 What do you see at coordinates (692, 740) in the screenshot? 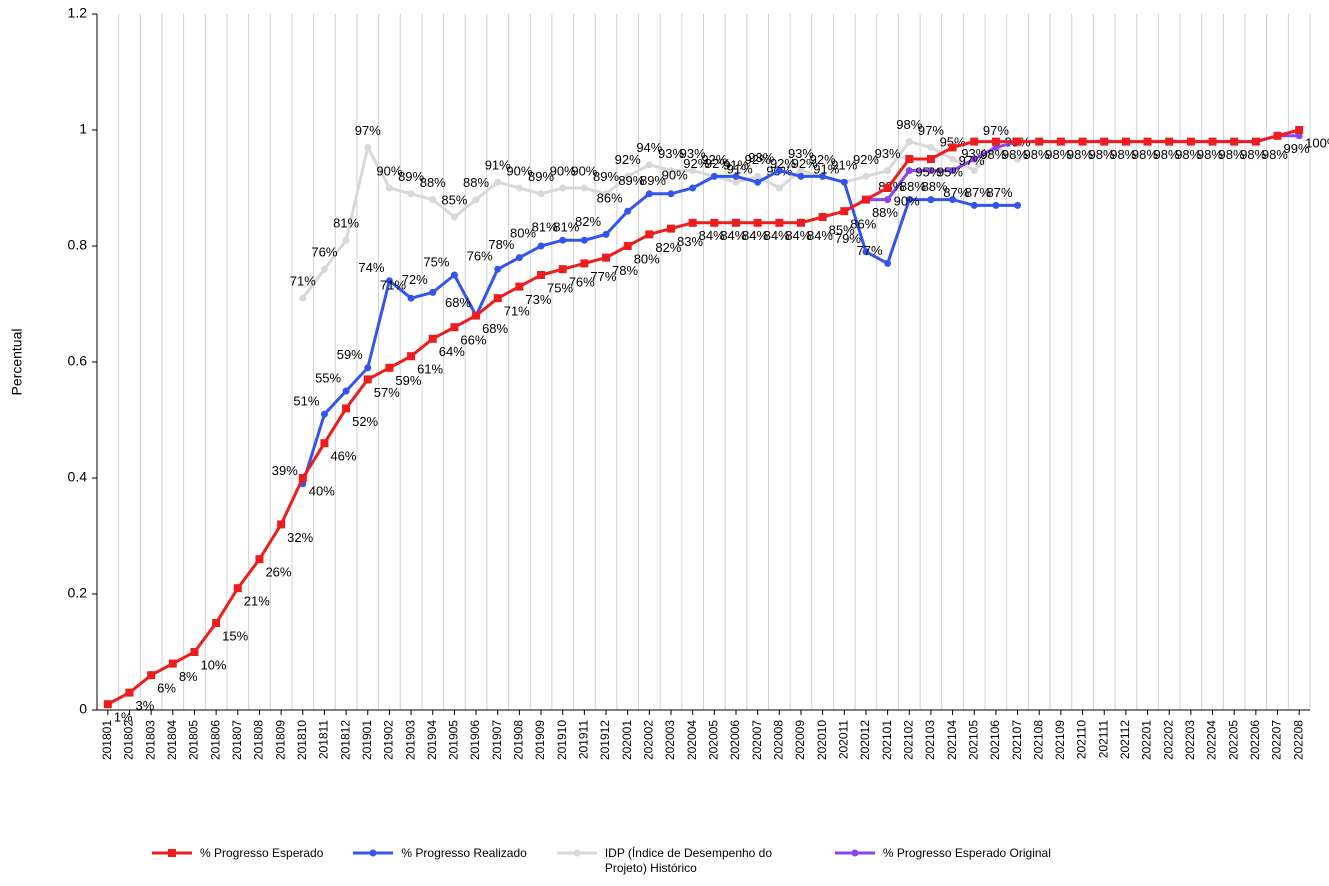
I see `x-tick-label: 202004` at bounding box center [692, 740].